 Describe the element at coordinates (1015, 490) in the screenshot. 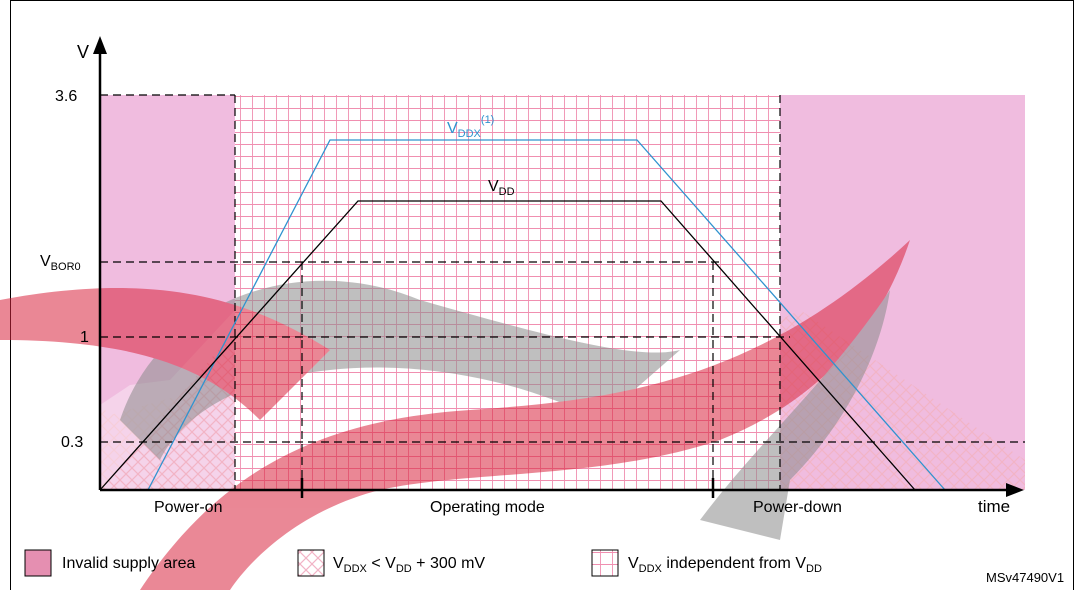

I see `arrow-right-icon` at that location.